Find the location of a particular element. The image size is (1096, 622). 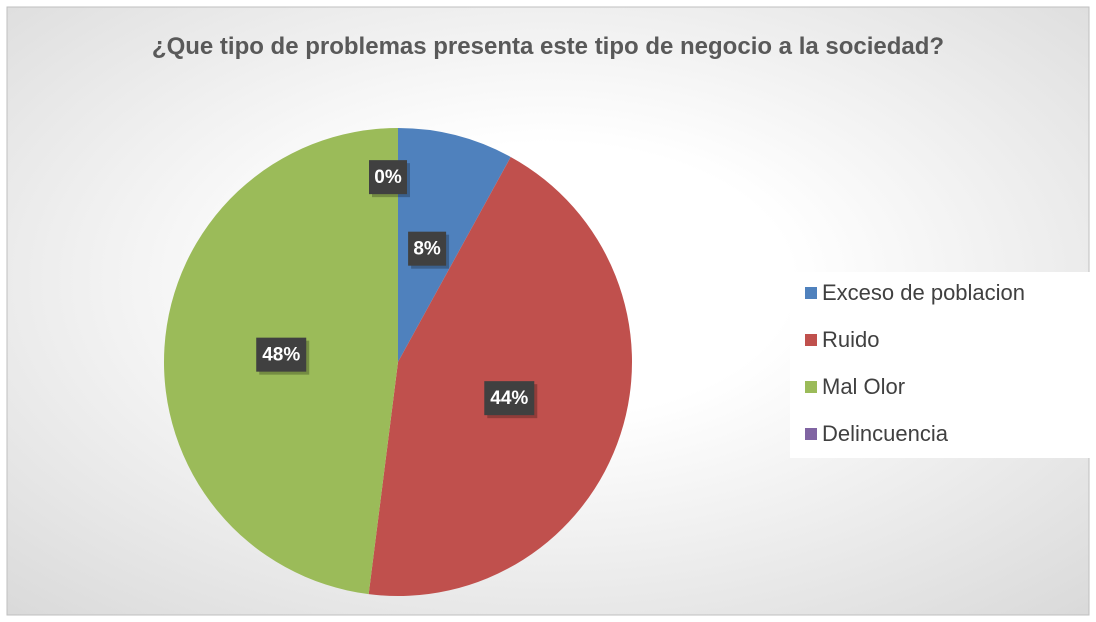

legend-label: Delincuencia is located at coordinates (885, 433).